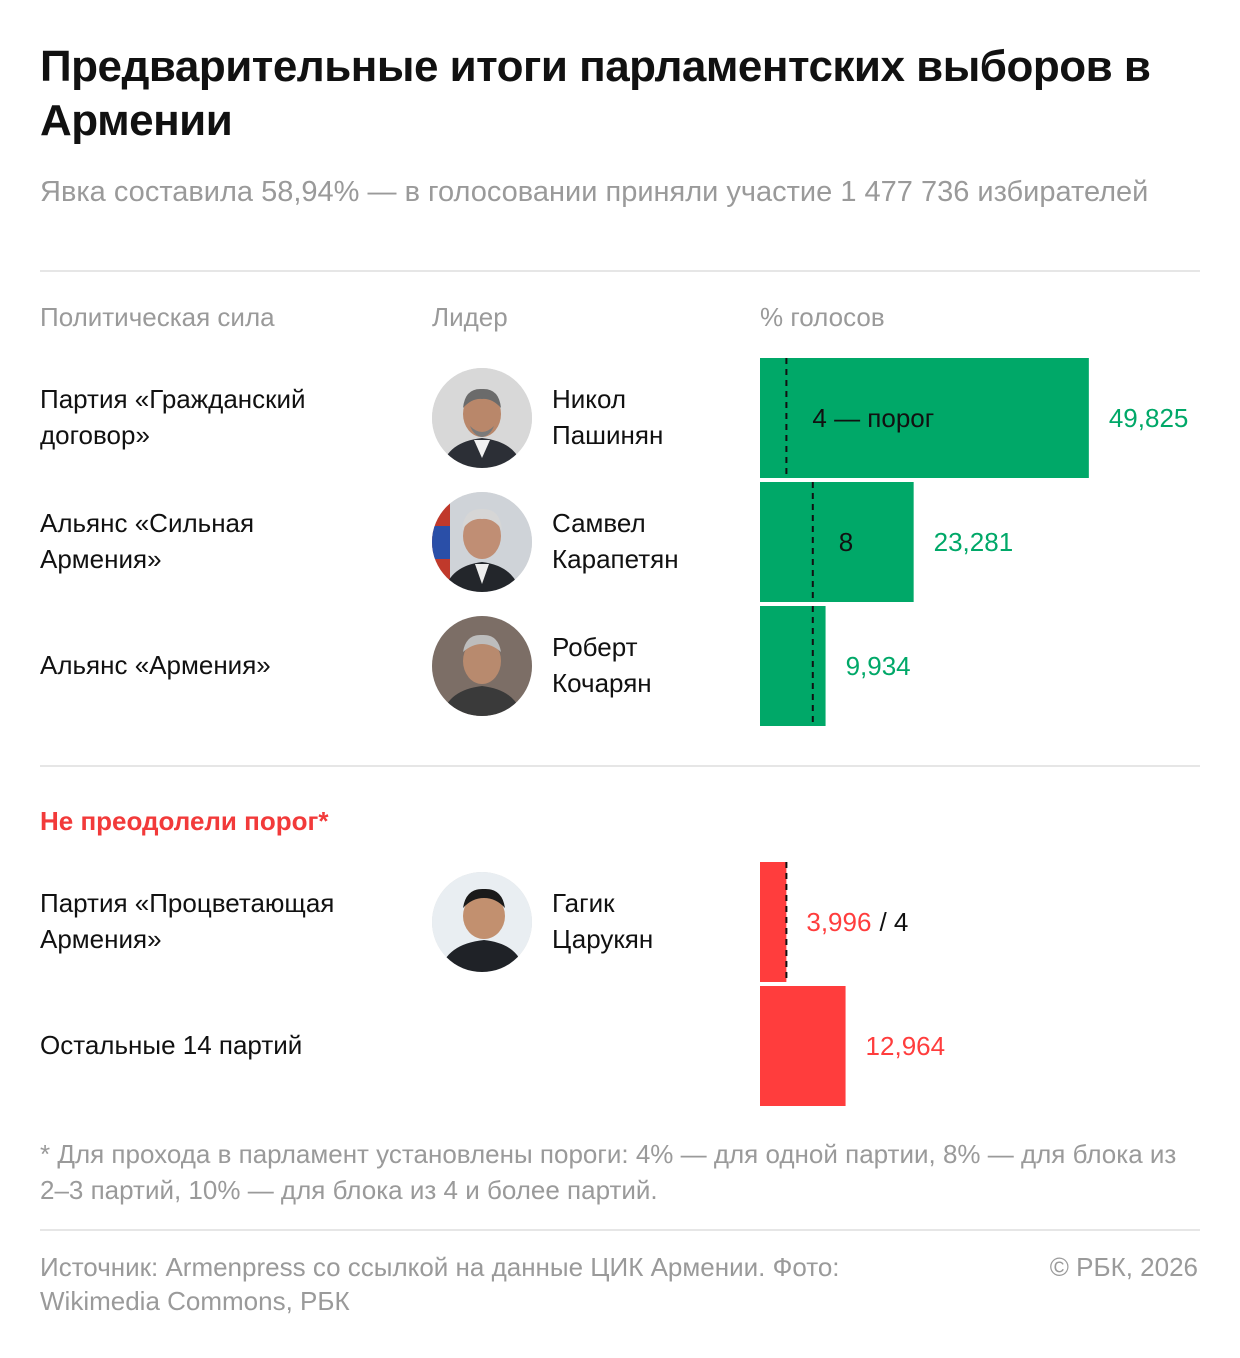 The image size is (1240, 1358). Describe the element at coordinates (187, 921) in the screenshot. I see `party-name: Партия «Процветающая Армения»` at that location.